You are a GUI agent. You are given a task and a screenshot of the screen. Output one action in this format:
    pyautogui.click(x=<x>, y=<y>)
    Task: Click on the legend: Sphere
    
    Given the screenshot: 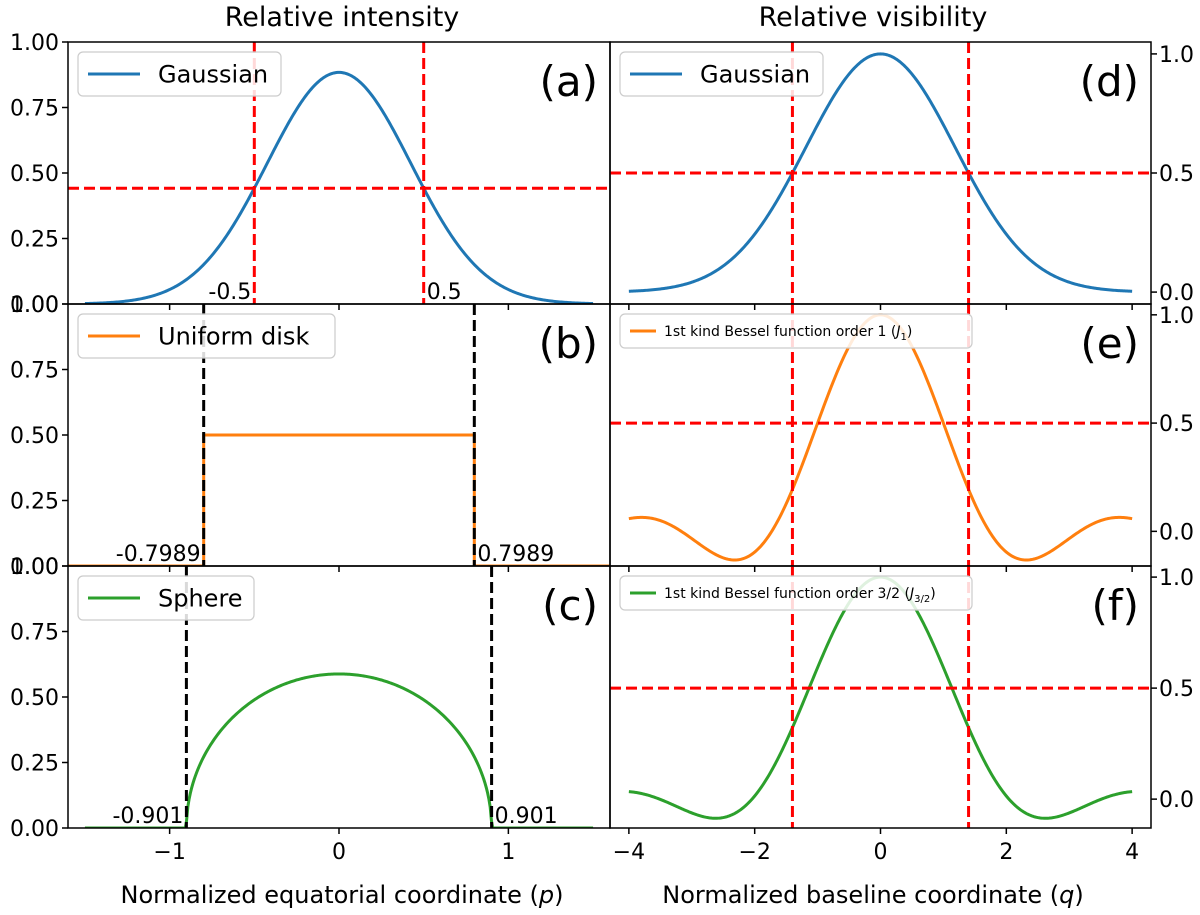 What is the action you would take?
    pyautogui.click(x=166, y=598)
    